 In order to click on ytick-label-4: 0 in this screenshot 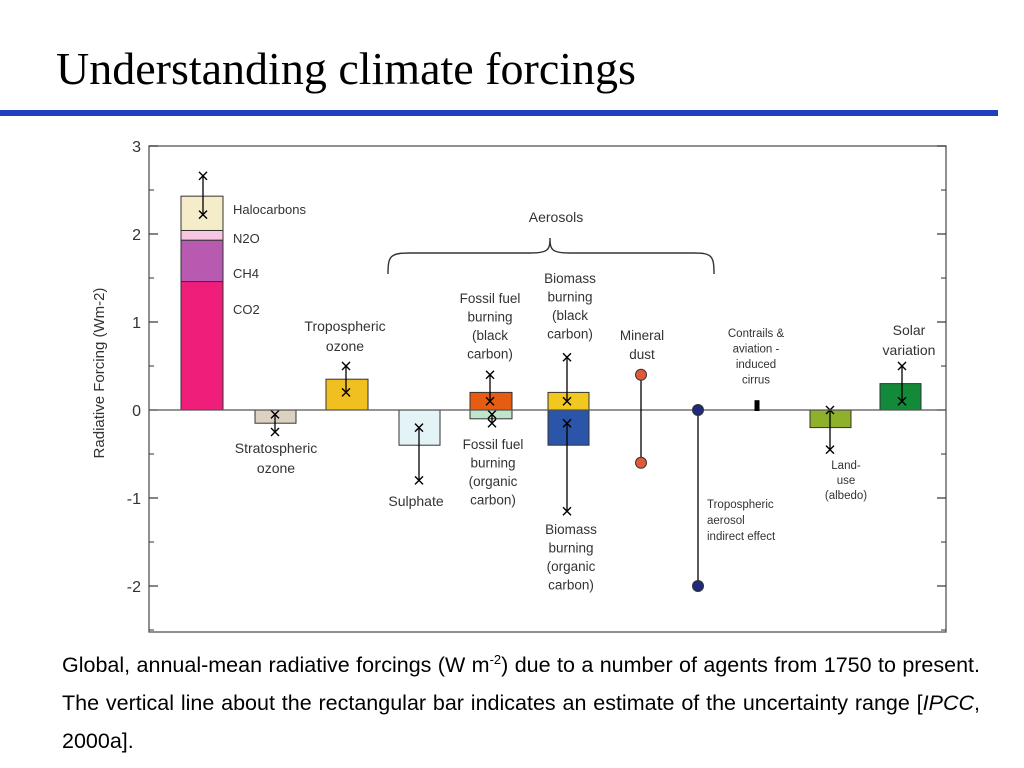, I will do `click(136, 411)`.